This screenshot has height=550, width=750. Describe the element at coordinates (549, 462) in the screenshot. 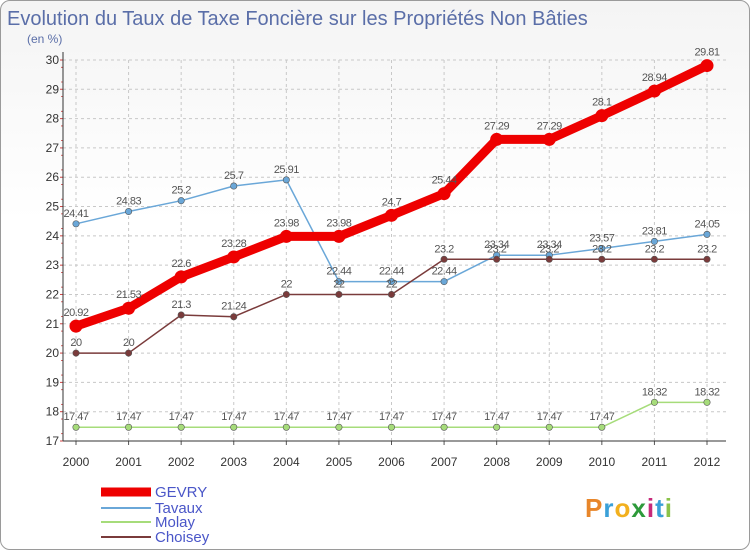

I see `x-tick-label: 2009` at that location.